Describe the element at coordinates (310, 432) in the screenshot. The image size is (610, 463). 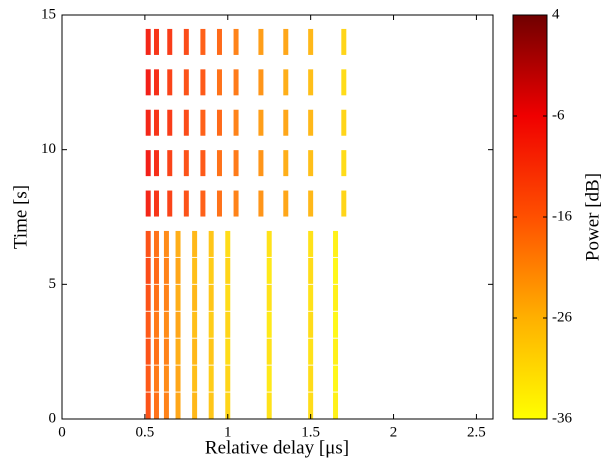
I see `x-tick-label: 1.5` at that location.